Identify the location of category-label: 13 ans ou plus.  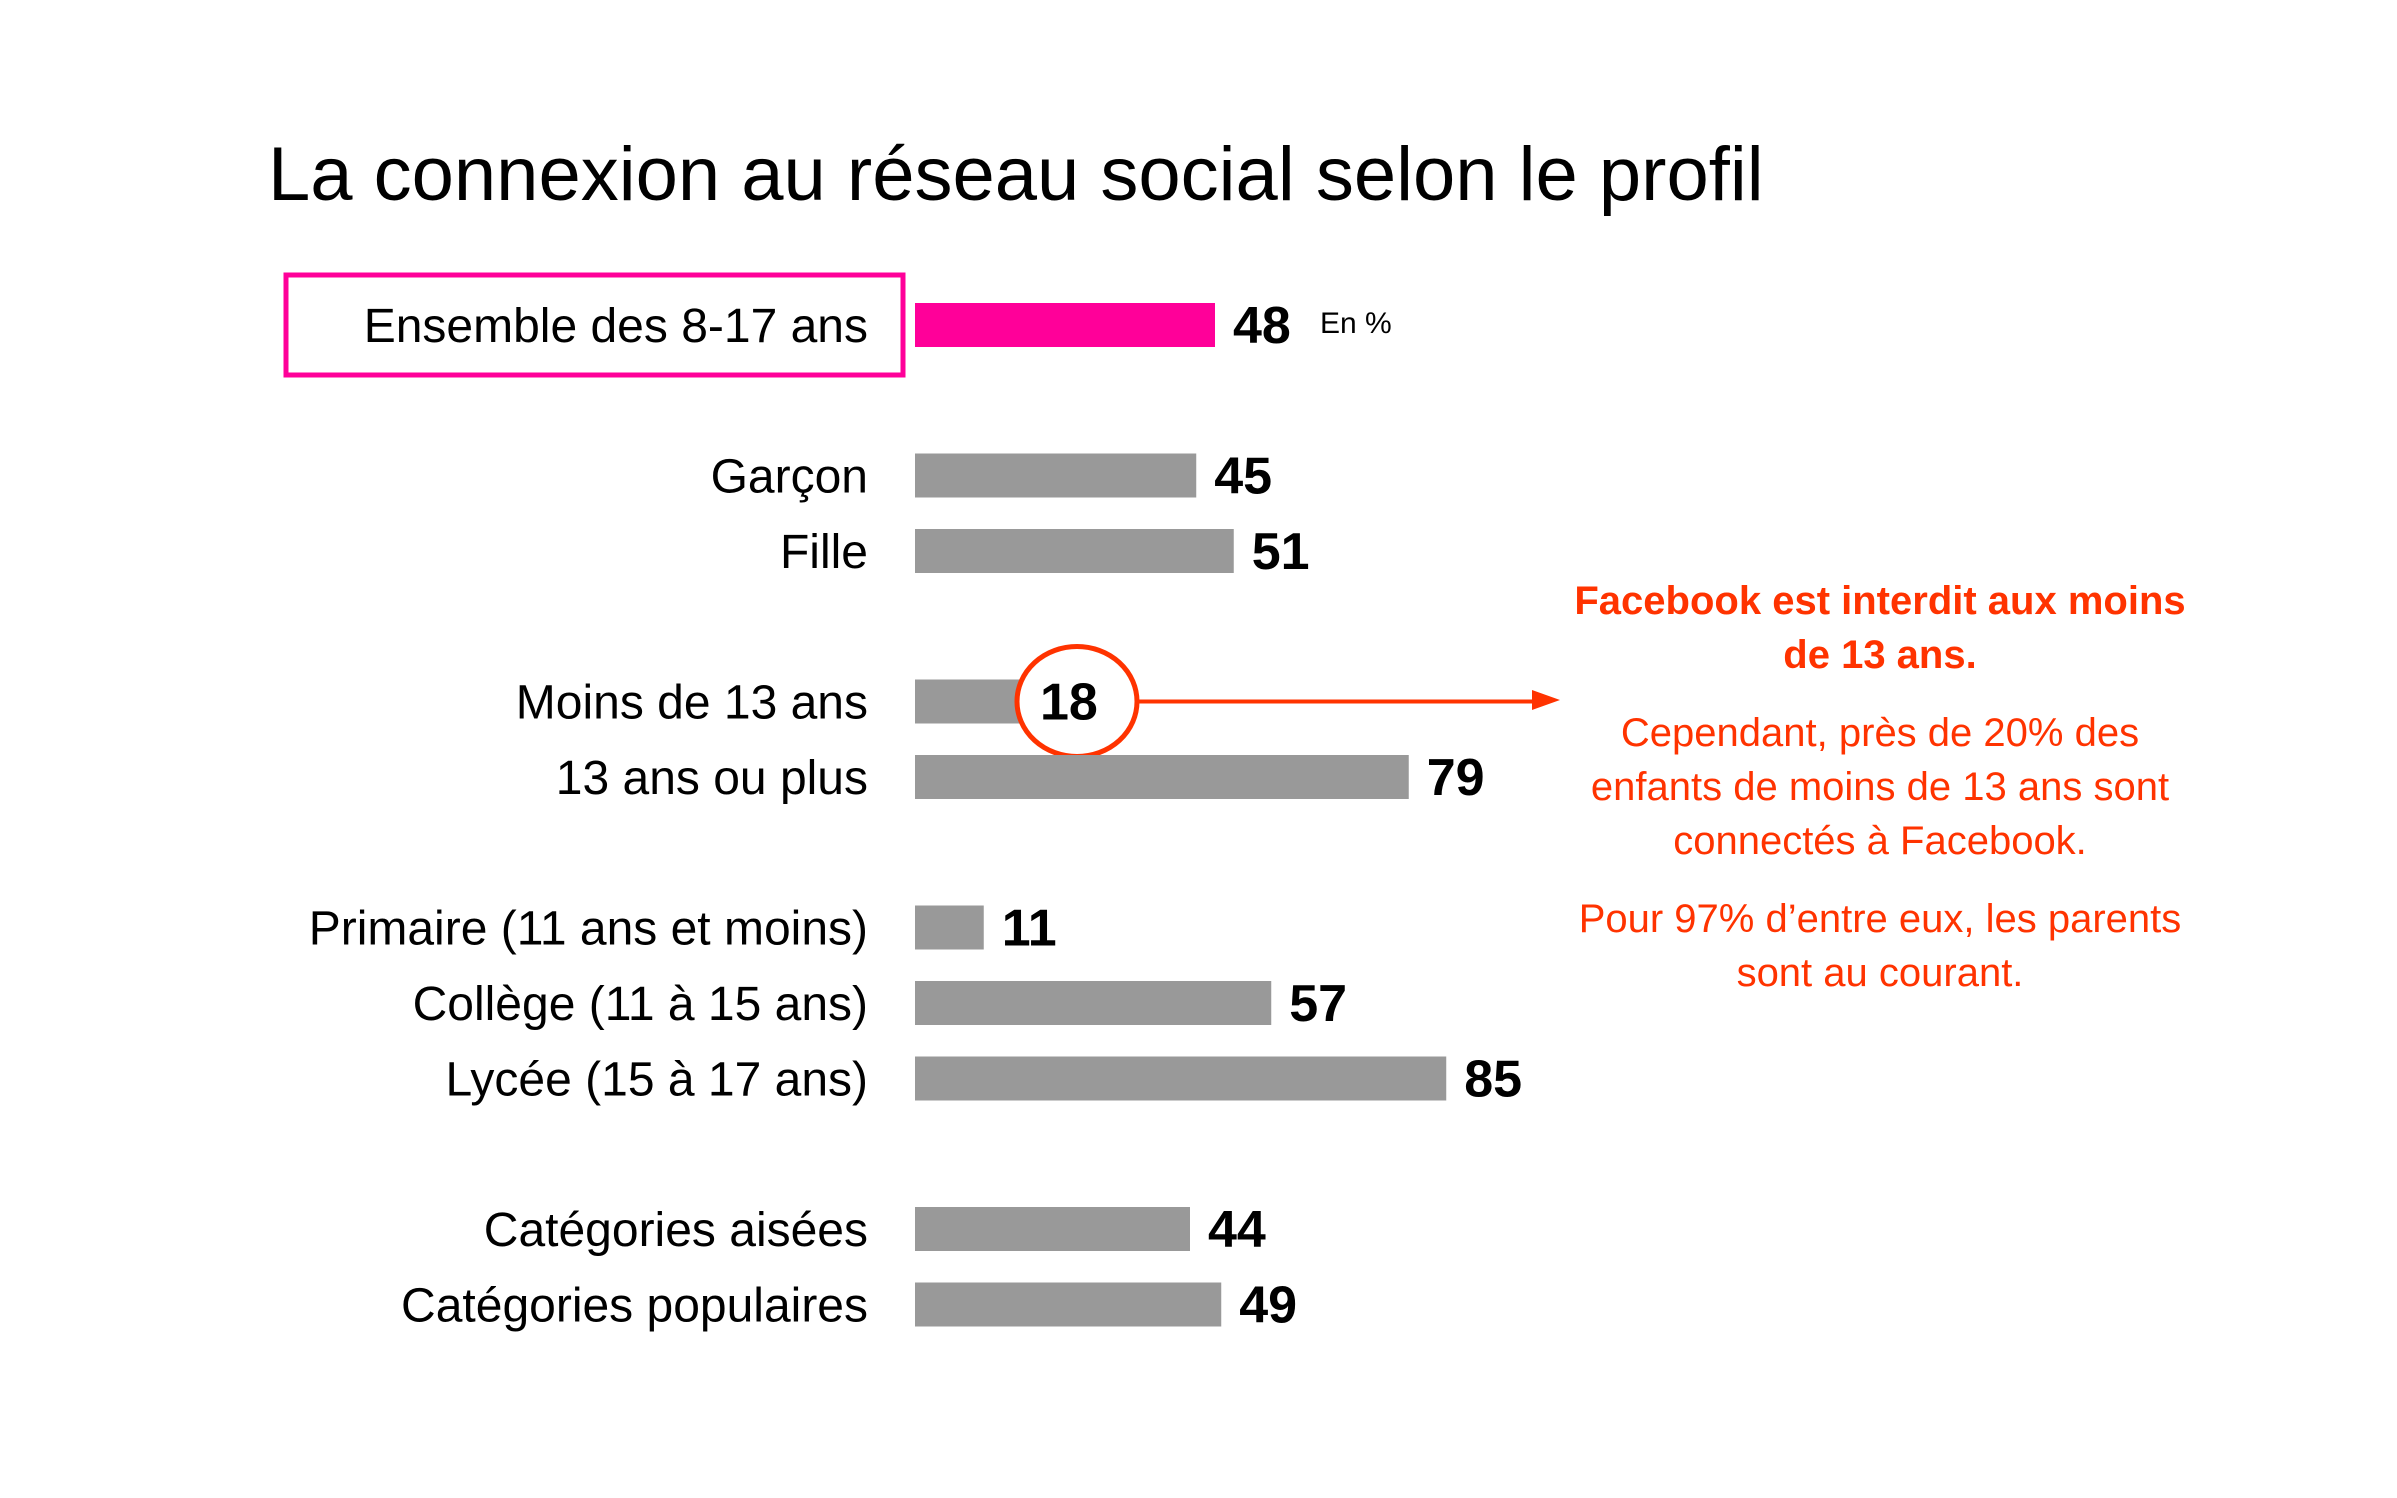
(712, 778).